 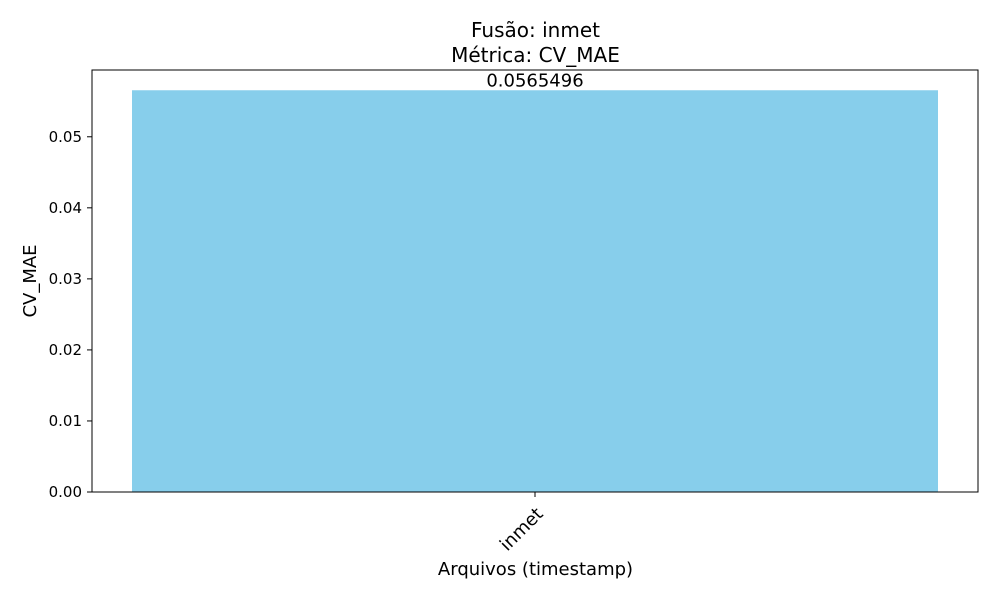 What do you see at coordinates (535, 569) in the screenshot?
I see `x-axis-label: Arquivos (timestamp)` at bounding box center [535, 569].